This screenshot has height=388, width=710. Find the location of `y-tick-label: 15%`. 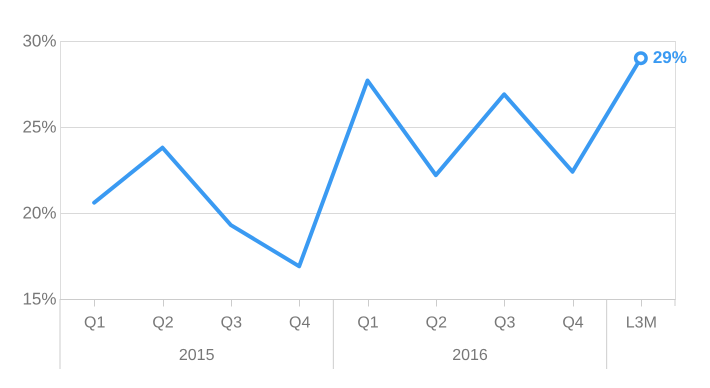

y-tick-label: 15% is located at coordinates (39, 299).